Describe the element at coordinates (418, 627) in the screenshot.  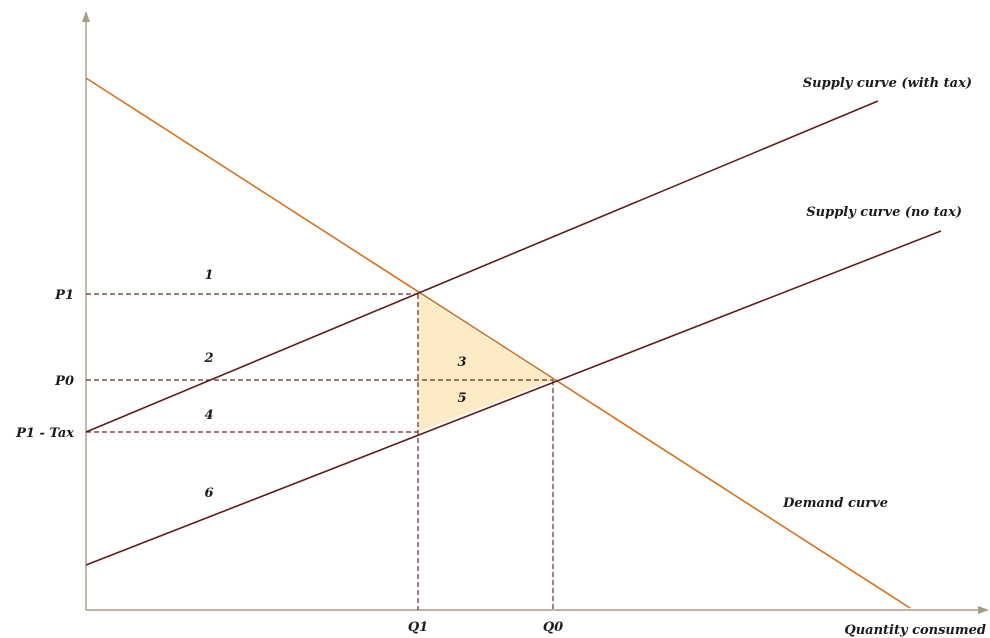
I see `q1-label: Q1` at that location.